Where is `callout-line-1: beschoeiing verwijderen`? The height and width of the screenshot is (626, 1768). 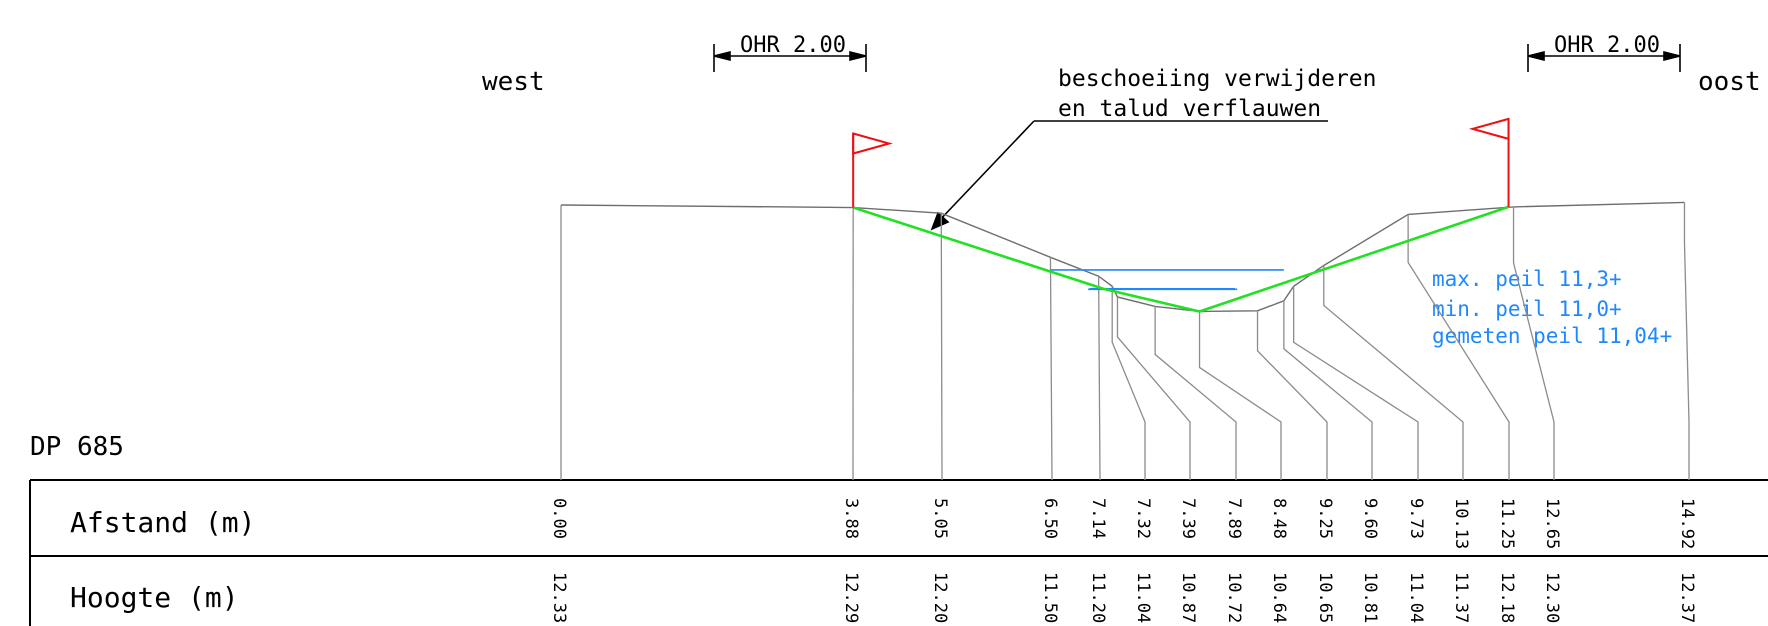 callout-line-1: beschoeiing verwijderen is located at coordinates (1217, 79).